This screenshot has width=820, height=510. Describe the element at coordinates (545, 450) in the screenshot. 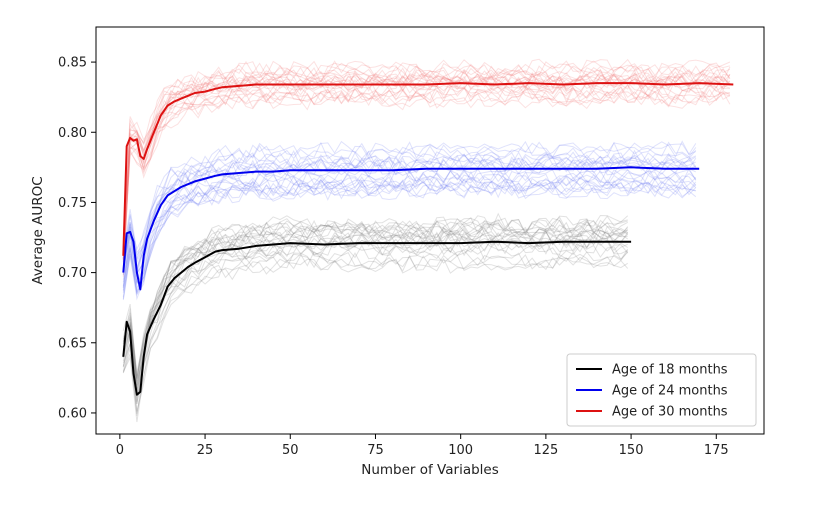

I see `x-tick-label: 125` at that location.